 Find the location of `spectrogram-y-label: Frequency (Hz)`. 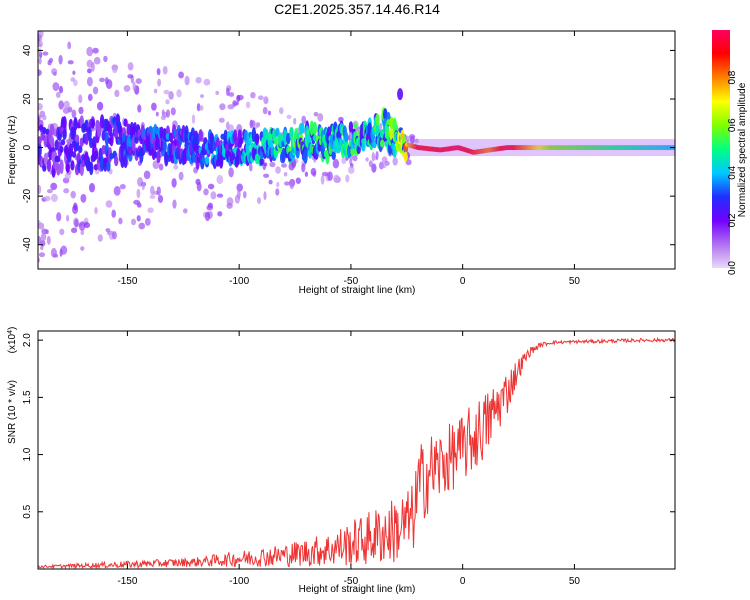

spectrogram-y-label: Frequency (Hz) is located at coordinates (12, 150).